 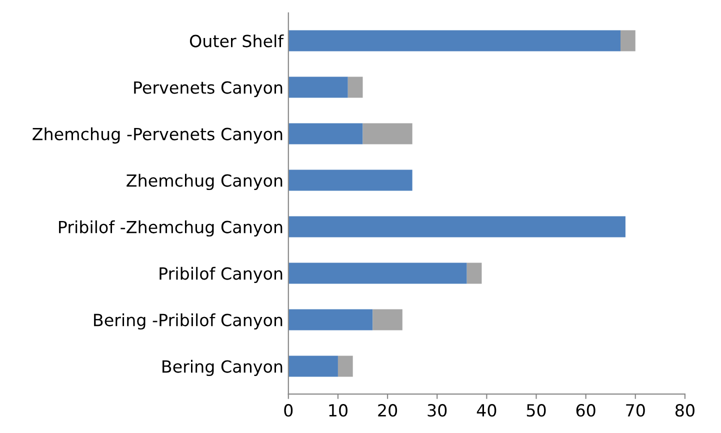 I want to click on y-tick-label: Pribilof -Zhemchug Canyon, so click(x=170, y=228).